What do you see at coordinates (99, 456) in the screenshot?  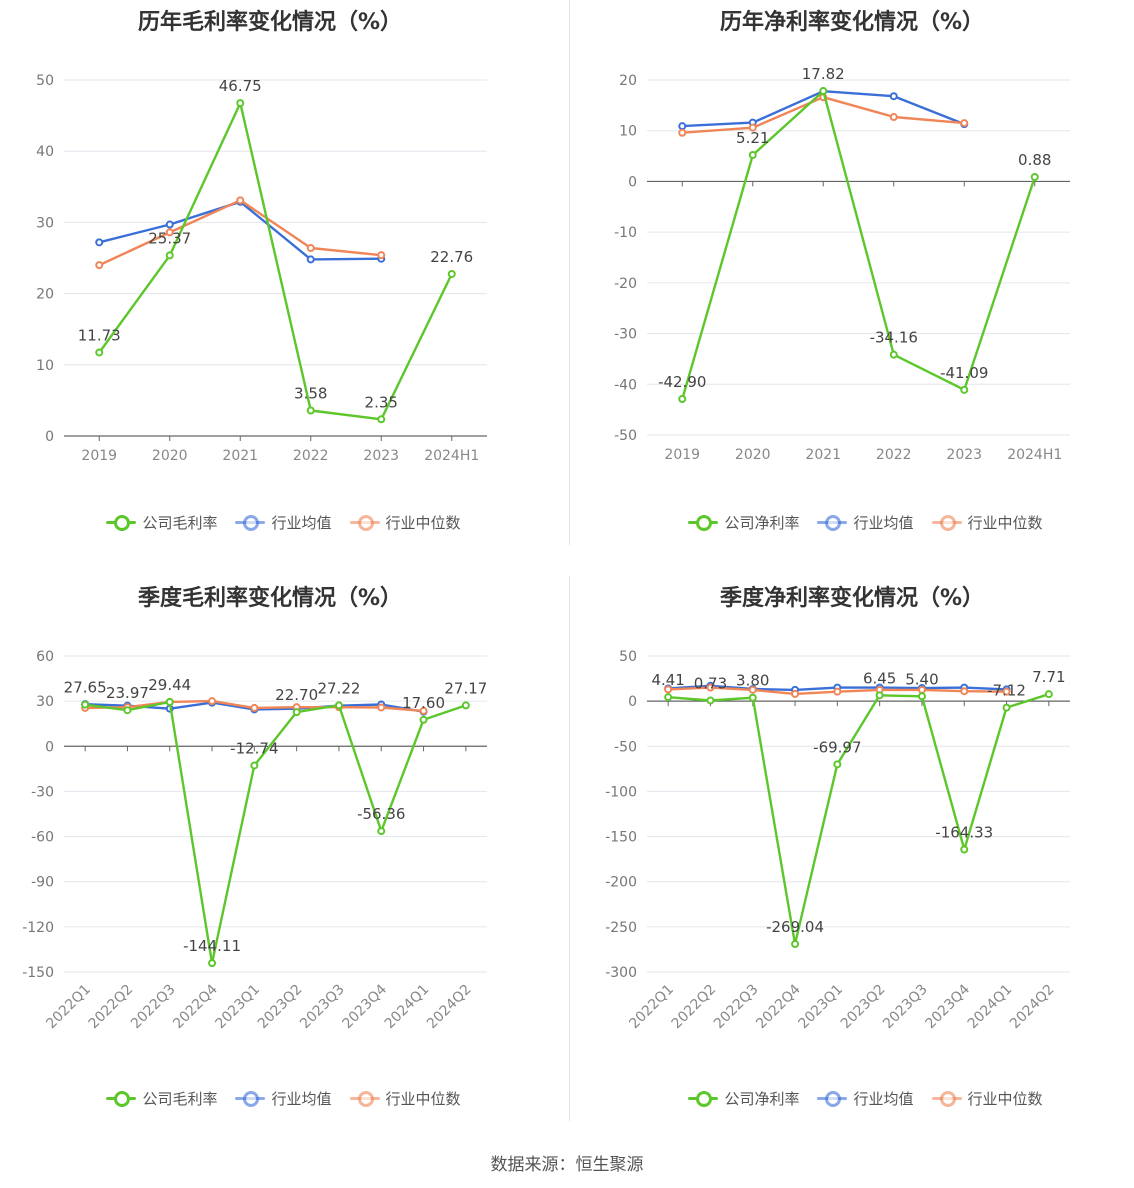 I see `x-tick-label: 2019` at bounding box center [99, 456].